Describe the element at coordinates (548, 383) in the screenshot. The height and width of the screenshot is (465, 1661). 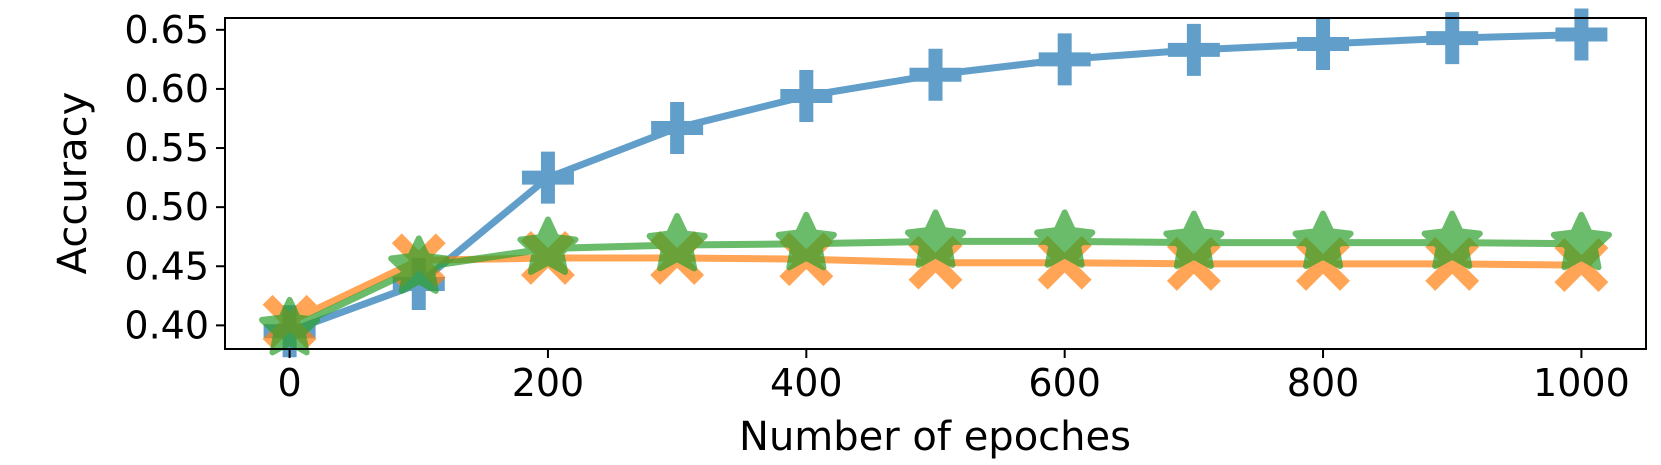
I see `x-tick-label: 200` at that location.